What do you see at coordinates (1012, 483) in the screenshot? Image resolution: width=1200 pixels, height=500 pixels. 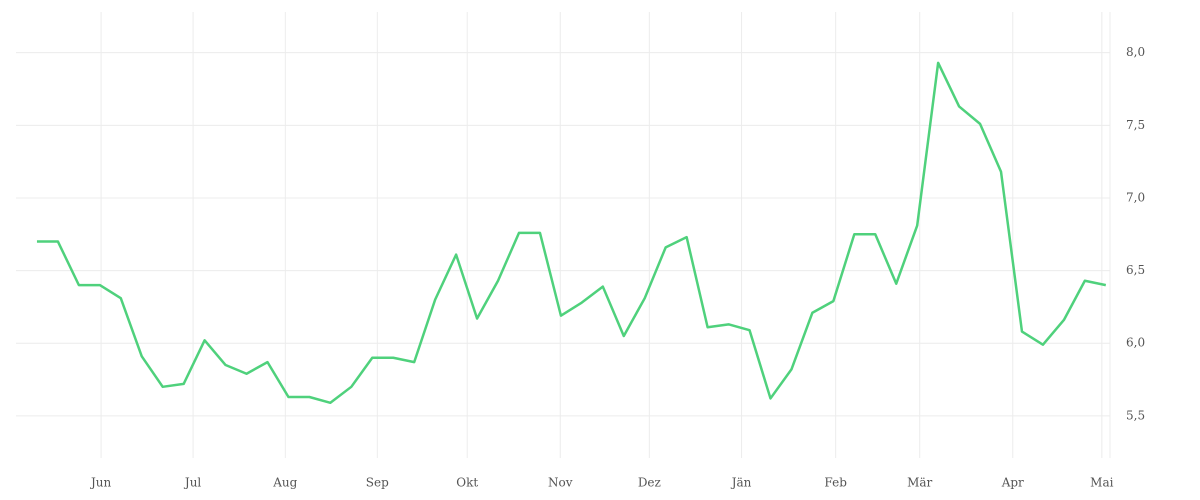 I see `x-tick-label: Apr` at bounding box center [1012, 483].